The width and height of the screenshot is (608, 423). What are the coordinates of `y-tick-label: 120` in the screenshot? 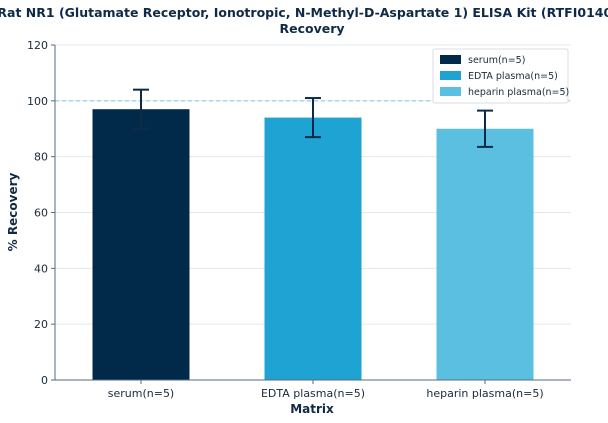 It's located at (37, 45).